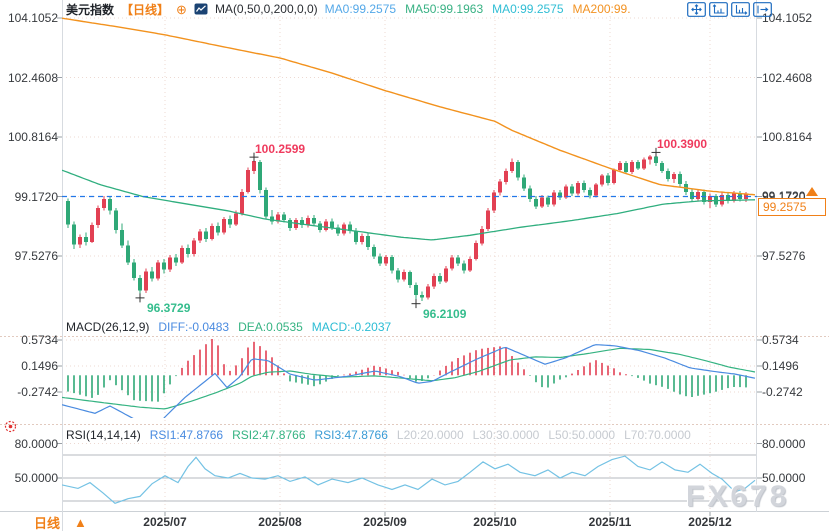 This screenshot has height=531, width=829. What do you see at coordinates (351, 327) in the screenshot?
I see `macd-value-label: MACD:-0.2037` at bounding box center [351, 327].